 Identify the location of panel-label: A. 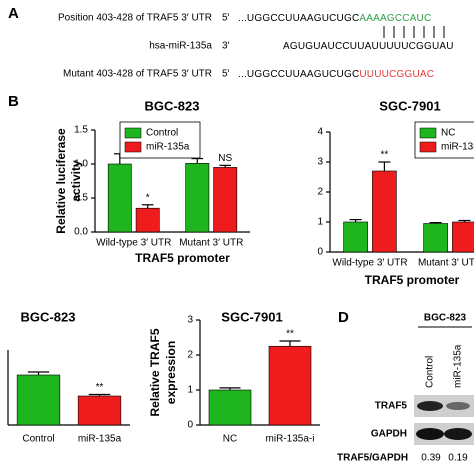
(13, 13).